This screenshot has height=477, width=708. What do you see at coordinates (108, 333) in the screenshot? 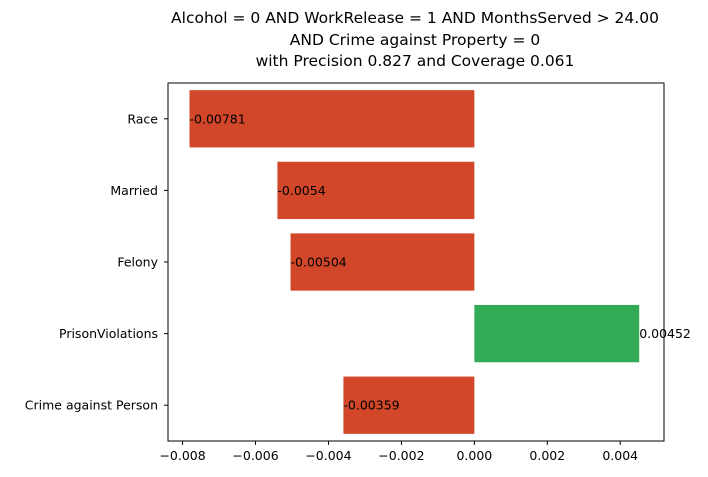
I see `y-tick-label: PrisonViolations` at bounding box center [108, 333].